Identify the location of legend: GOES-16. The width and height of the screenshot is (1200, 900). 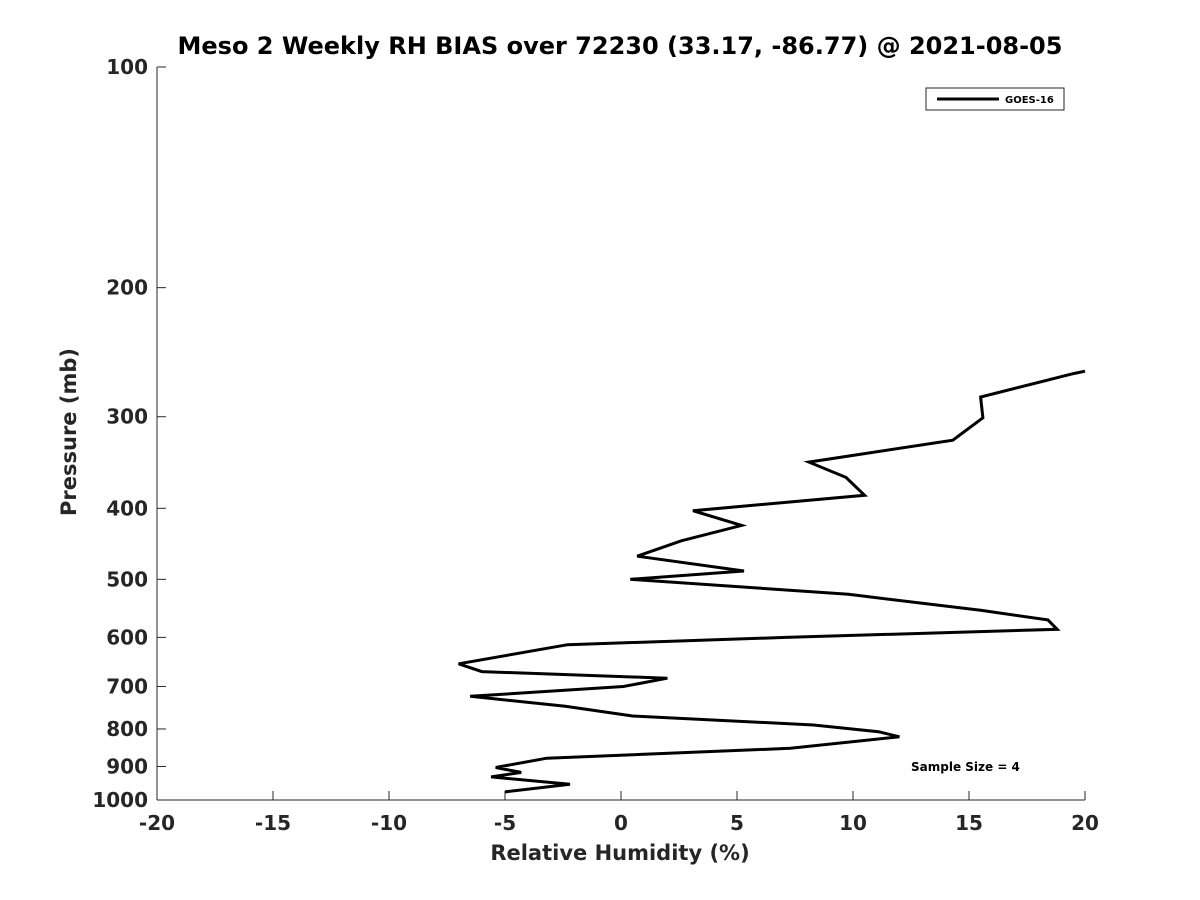
(995, 99).